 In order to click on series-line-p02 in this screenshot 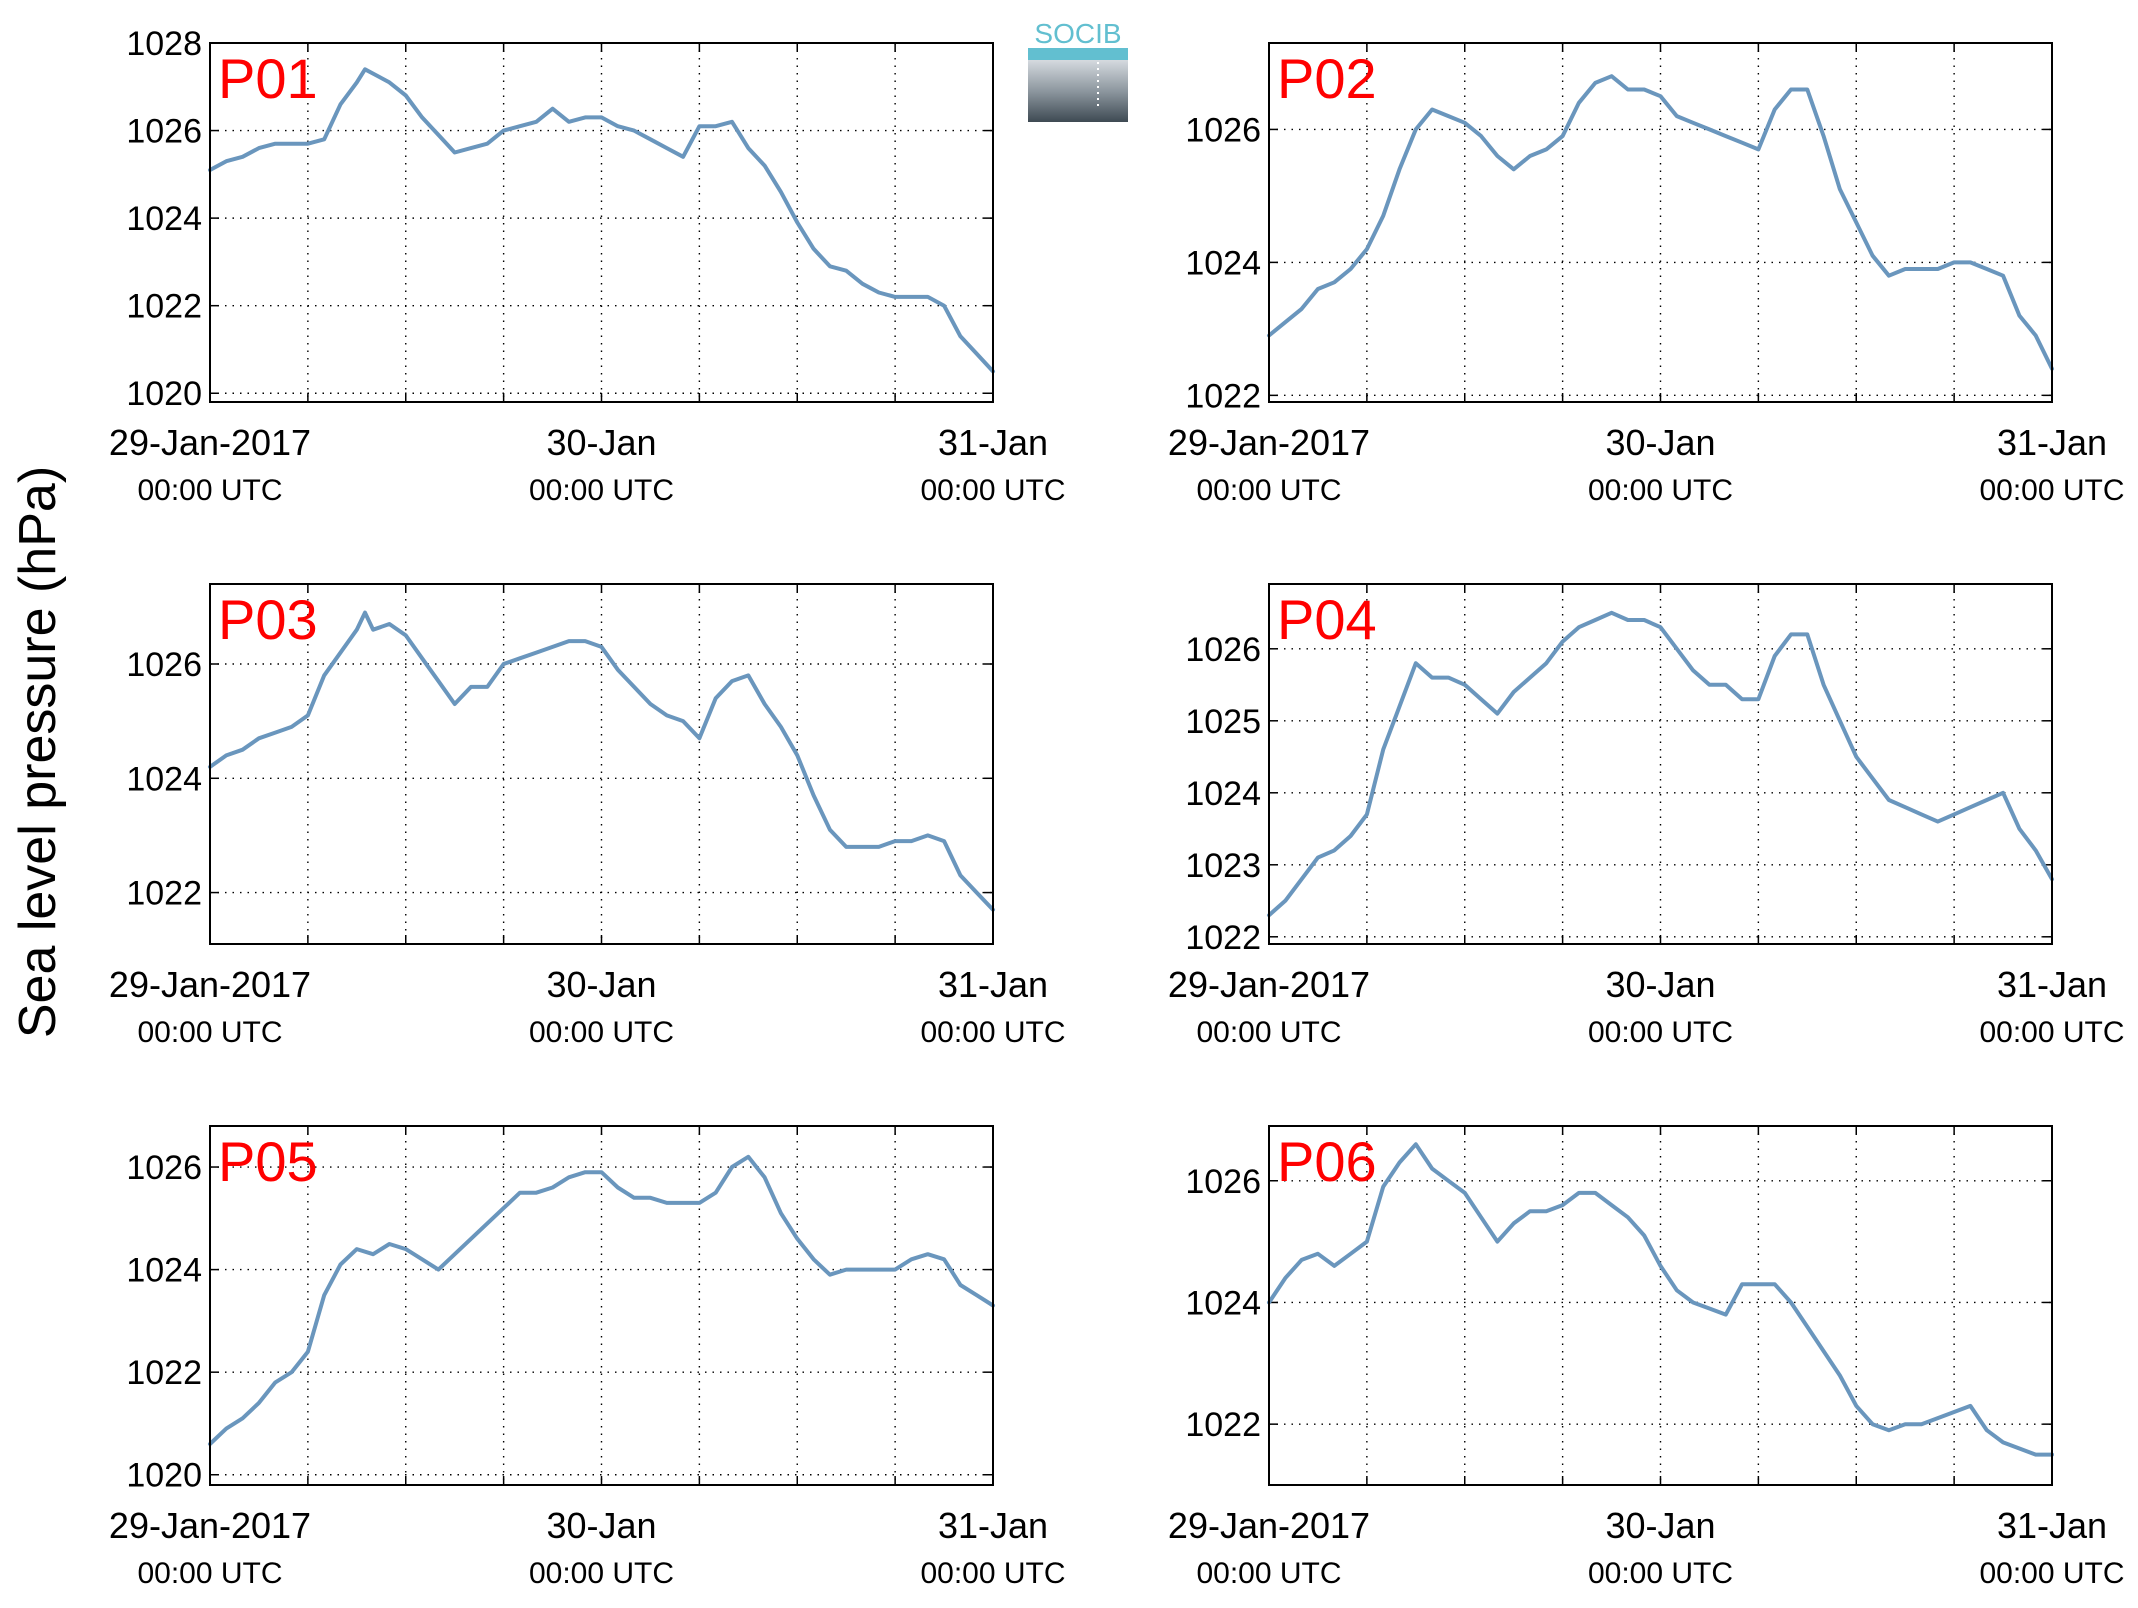, I will do `click(1660, 222)`.